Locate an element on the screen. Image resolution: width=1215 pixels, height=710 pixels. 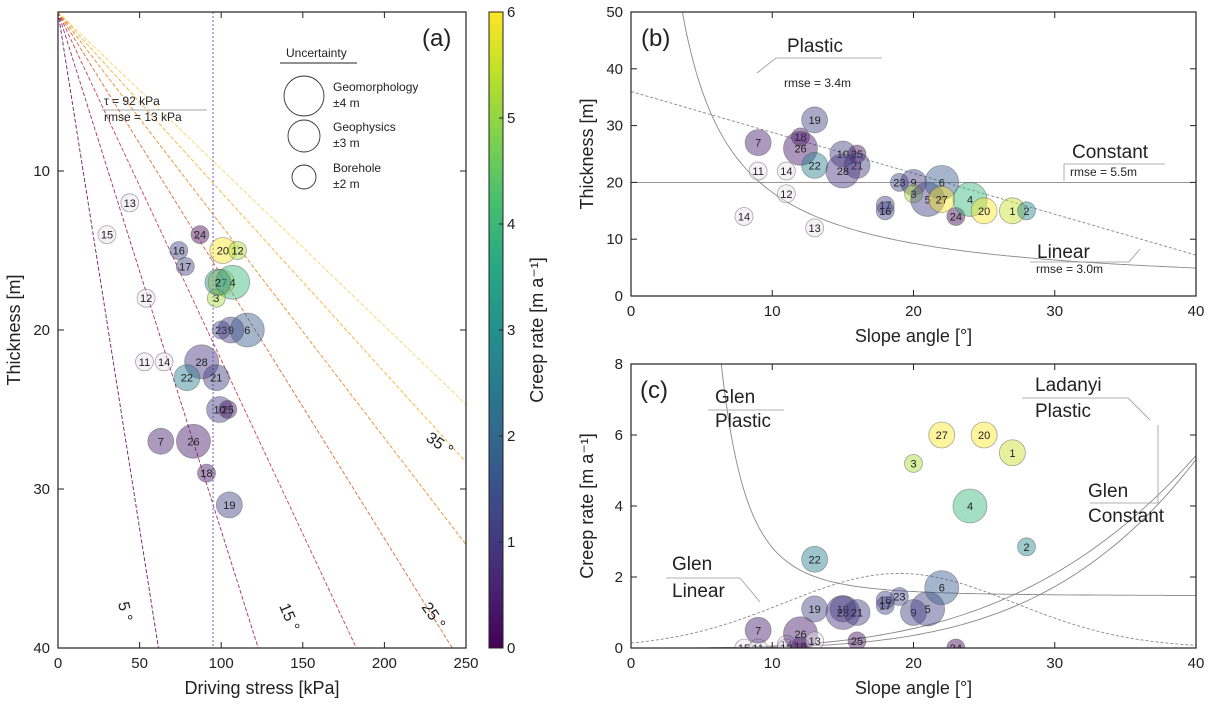
data-point-label: 21 is located at coordinates (857, 614).